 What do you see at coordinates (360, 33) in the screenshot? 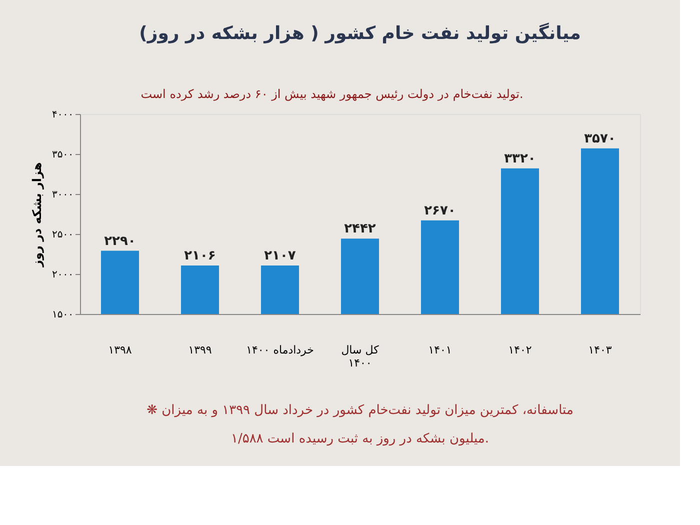
I see `chart-title: میانگین تولید نفت خام کشور ( هزار بشکه در روز)` at bounding box center [360, 33].